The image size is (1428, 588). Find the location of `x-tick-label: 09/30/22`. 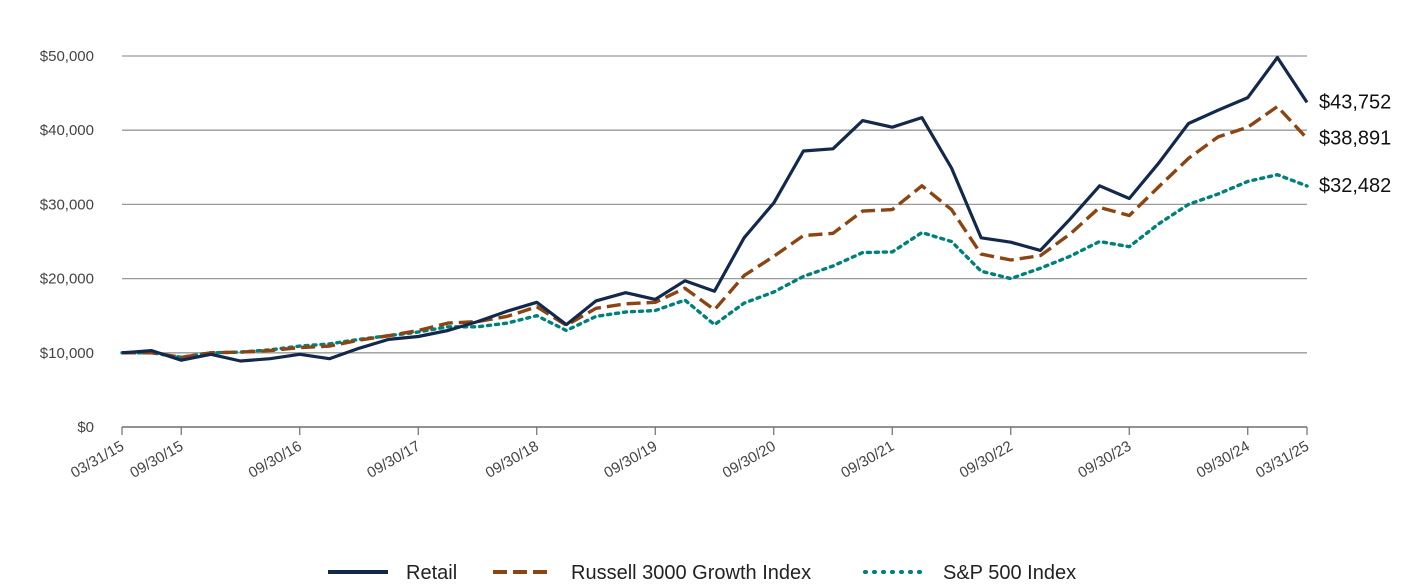

x-tick-label: 09/30/22 is located at coordinates (986, 460).